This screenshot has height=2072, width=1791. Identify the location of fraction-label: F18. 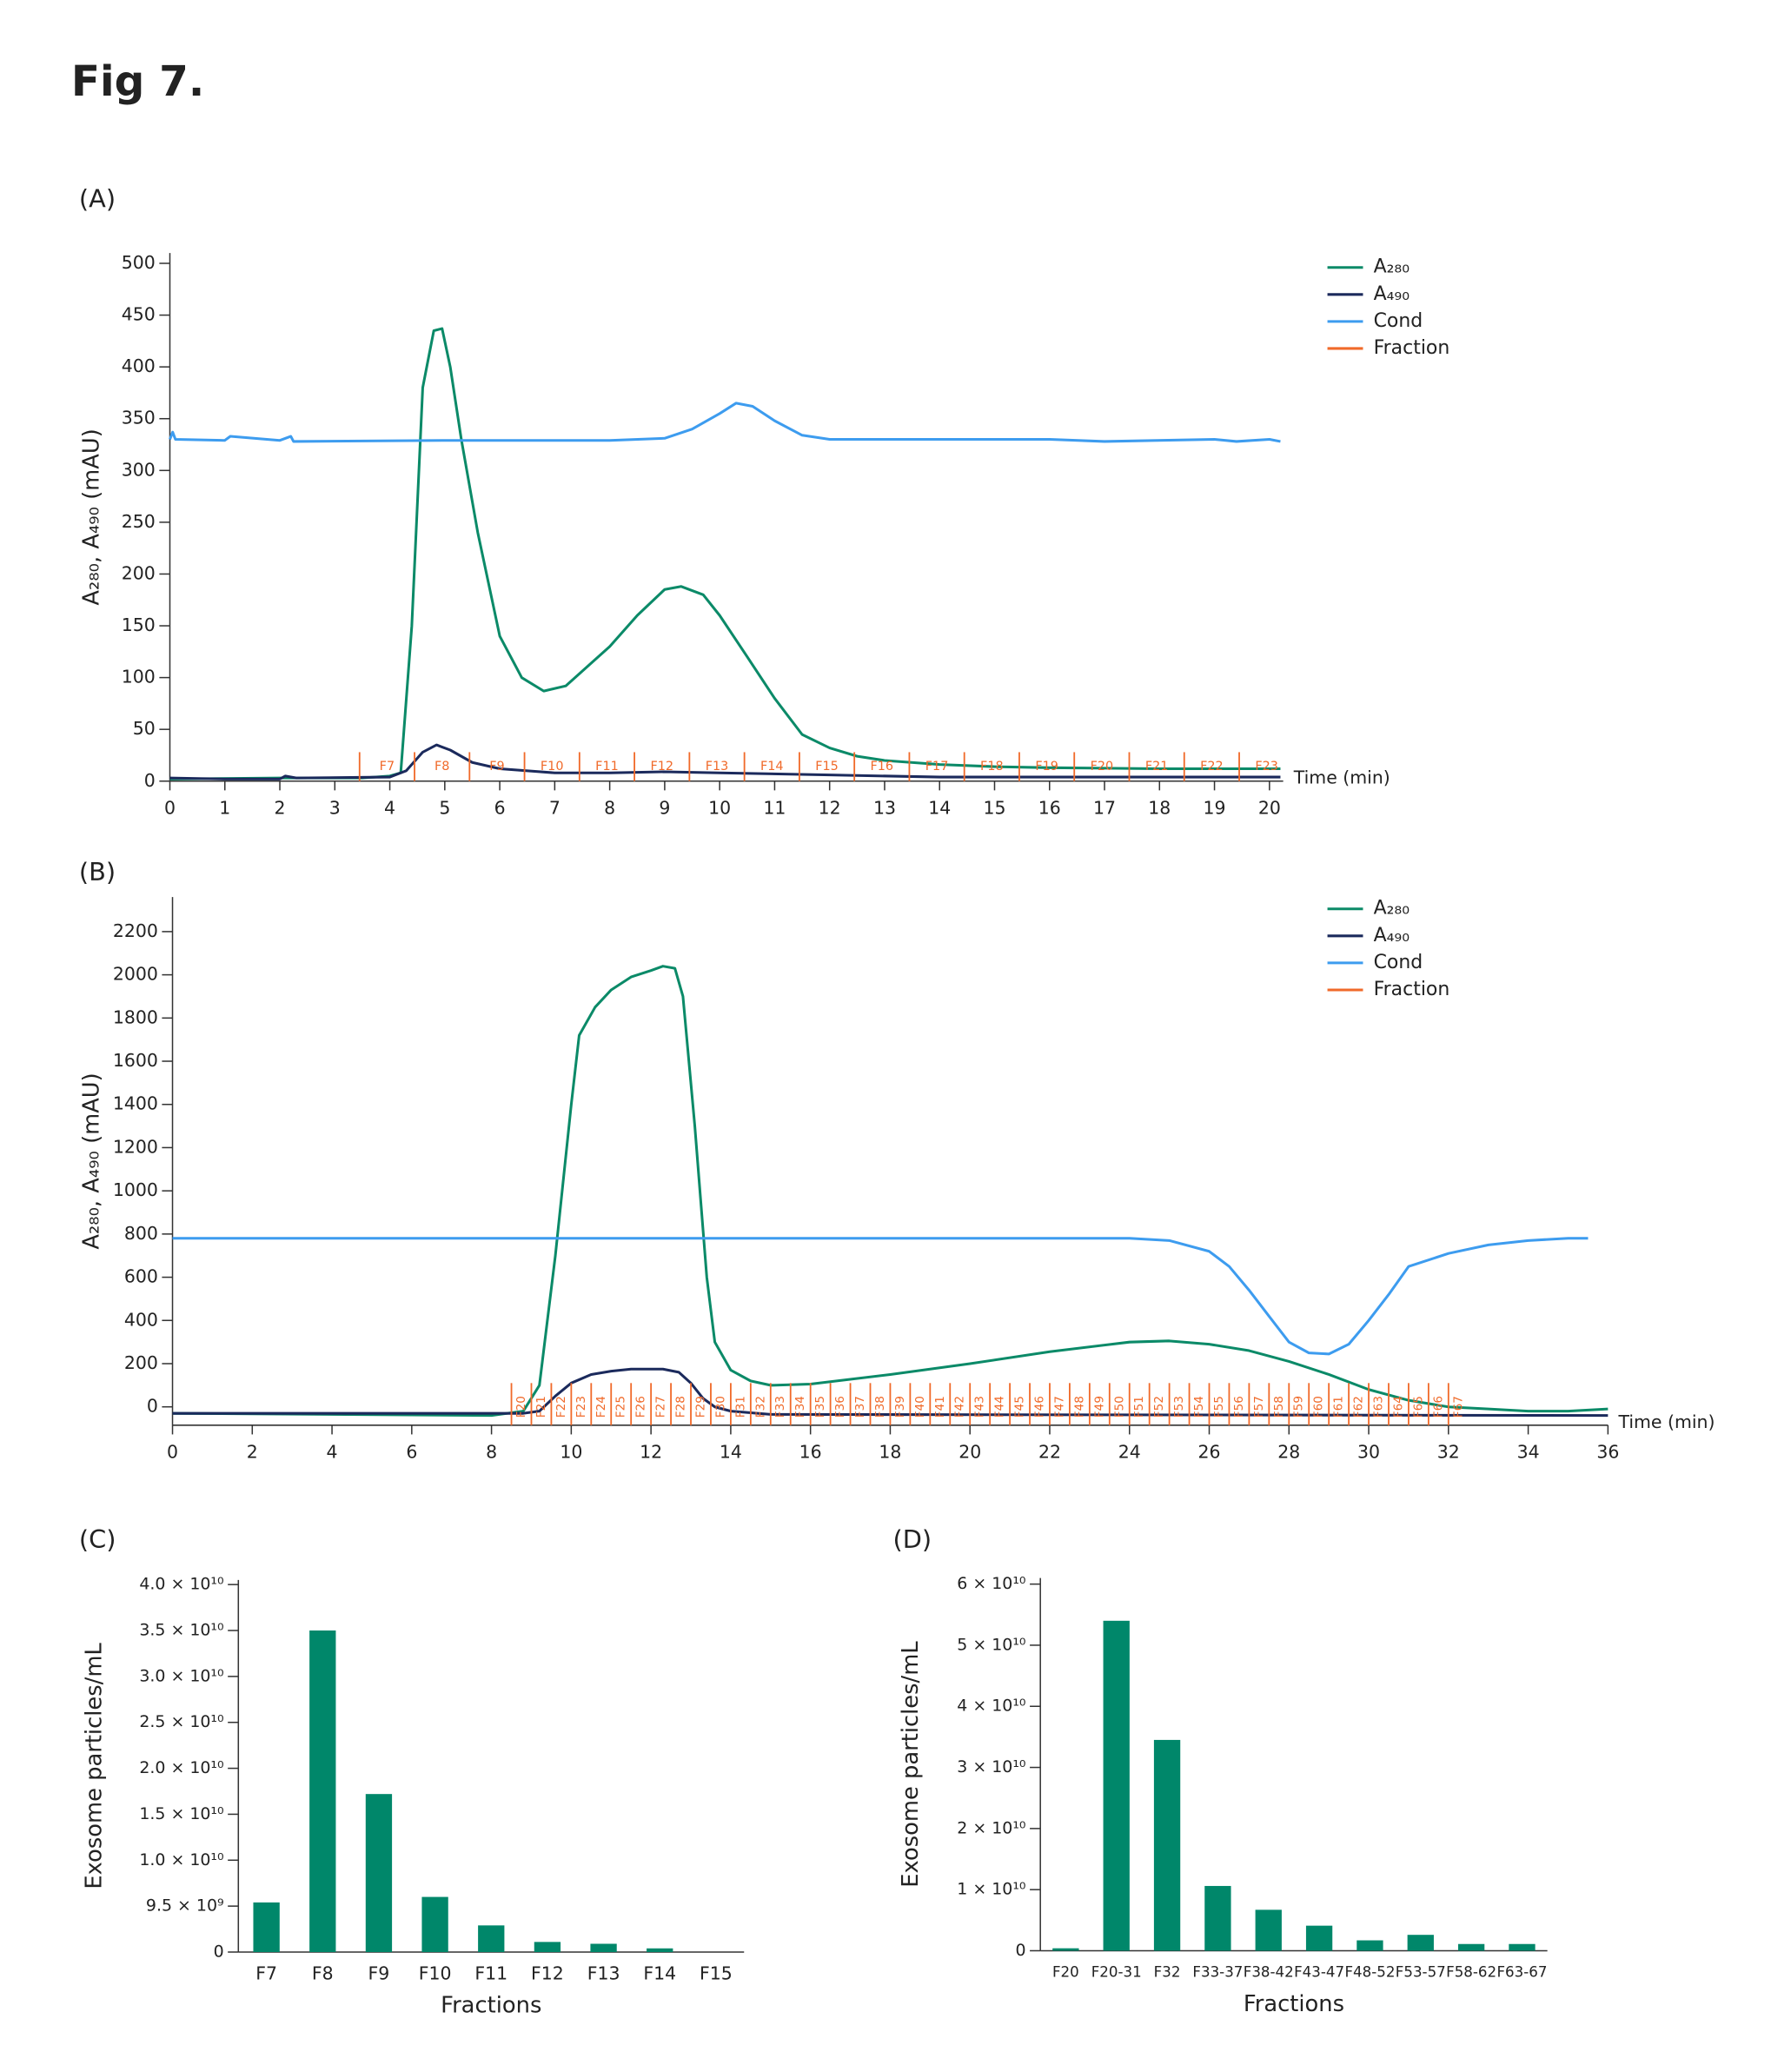
(992, 767).